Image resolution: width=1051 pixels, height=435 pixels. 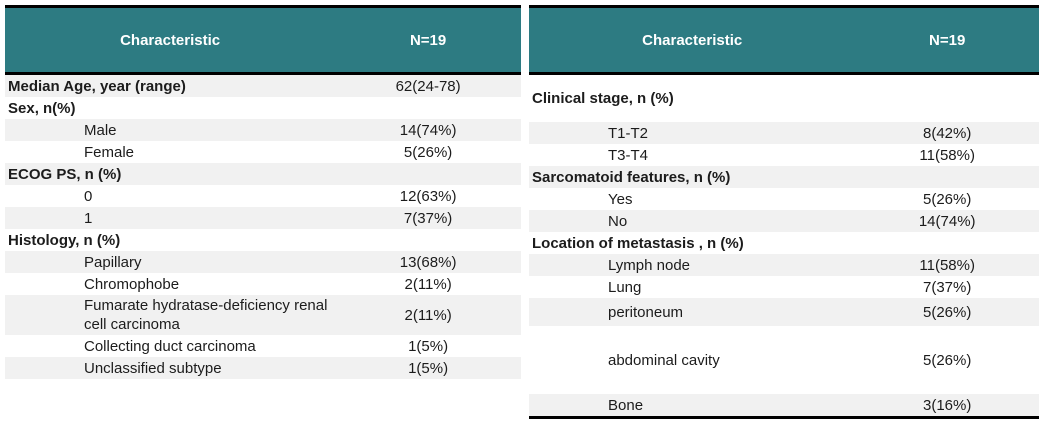 I want to click on table-row: Female 5(26%), so click(x=263, y=152).